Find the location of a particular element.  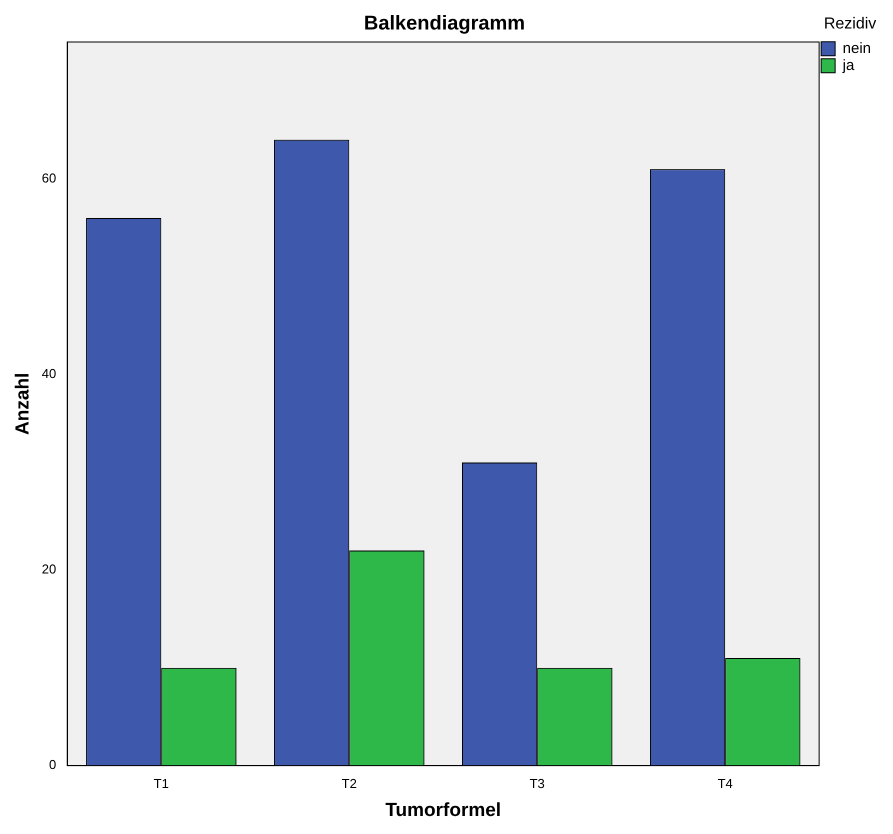

x-axis-title: Tumorformel is located at coordinates (443, 810).